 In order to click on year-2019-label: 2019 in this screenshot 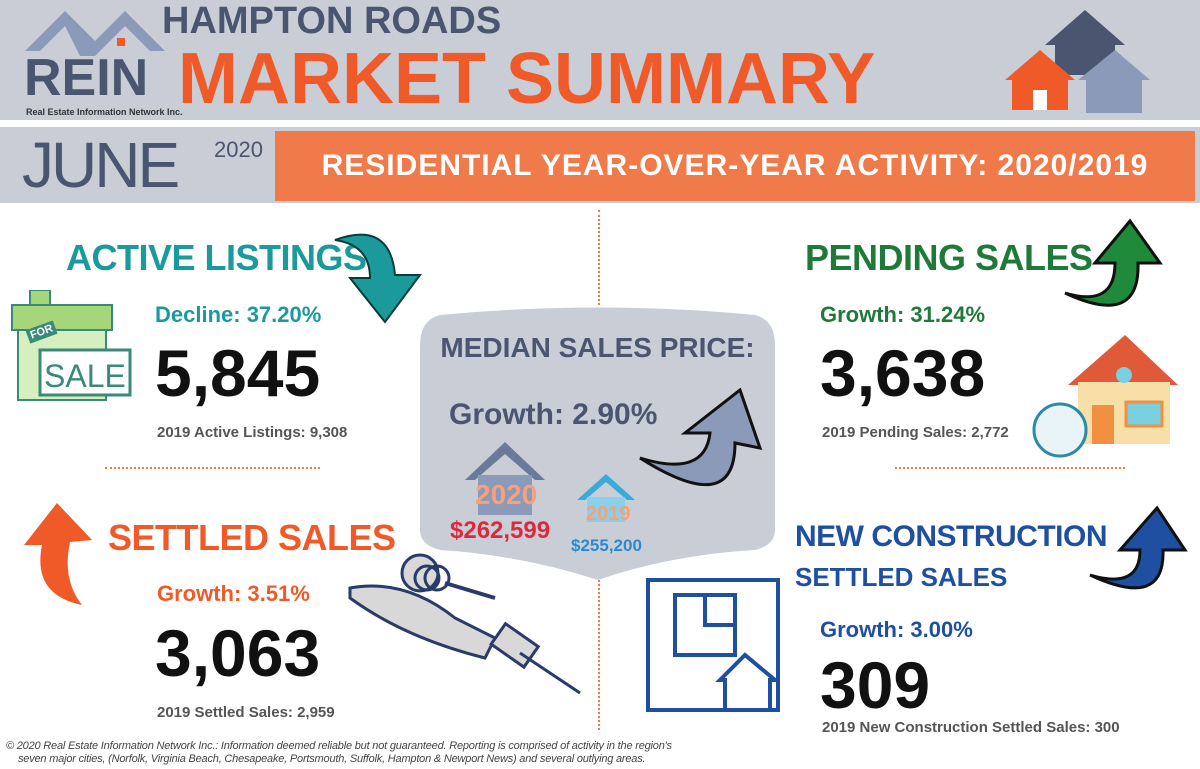, I will do `click(608, 514)`.